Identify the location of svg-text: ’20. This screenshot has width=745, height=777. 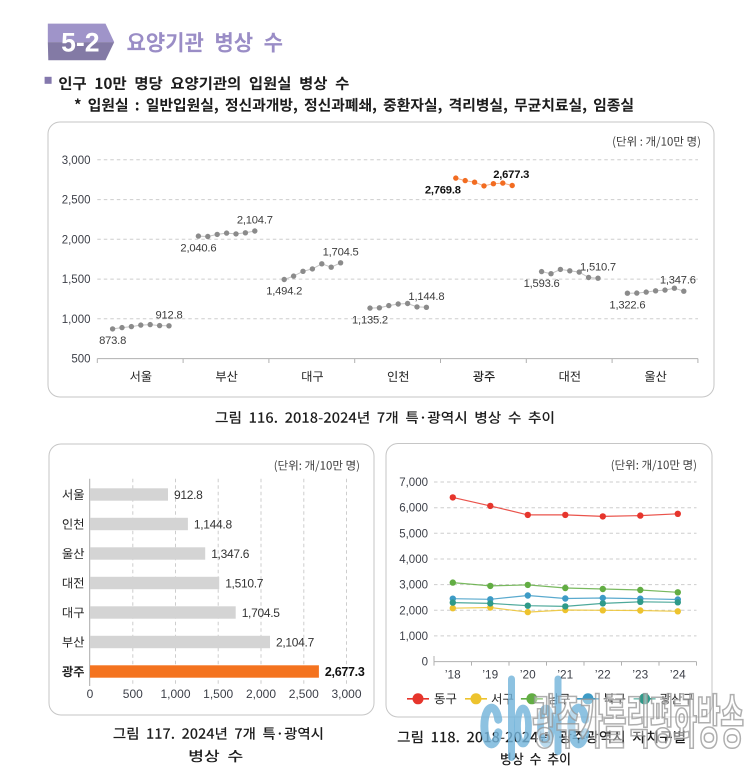
(528, 675).